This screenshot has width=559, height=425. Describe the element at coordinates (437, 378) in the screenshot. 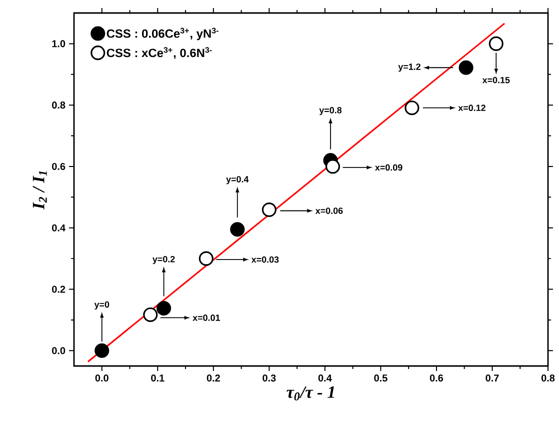

I see `x-tick-label: 0.6` at that location.